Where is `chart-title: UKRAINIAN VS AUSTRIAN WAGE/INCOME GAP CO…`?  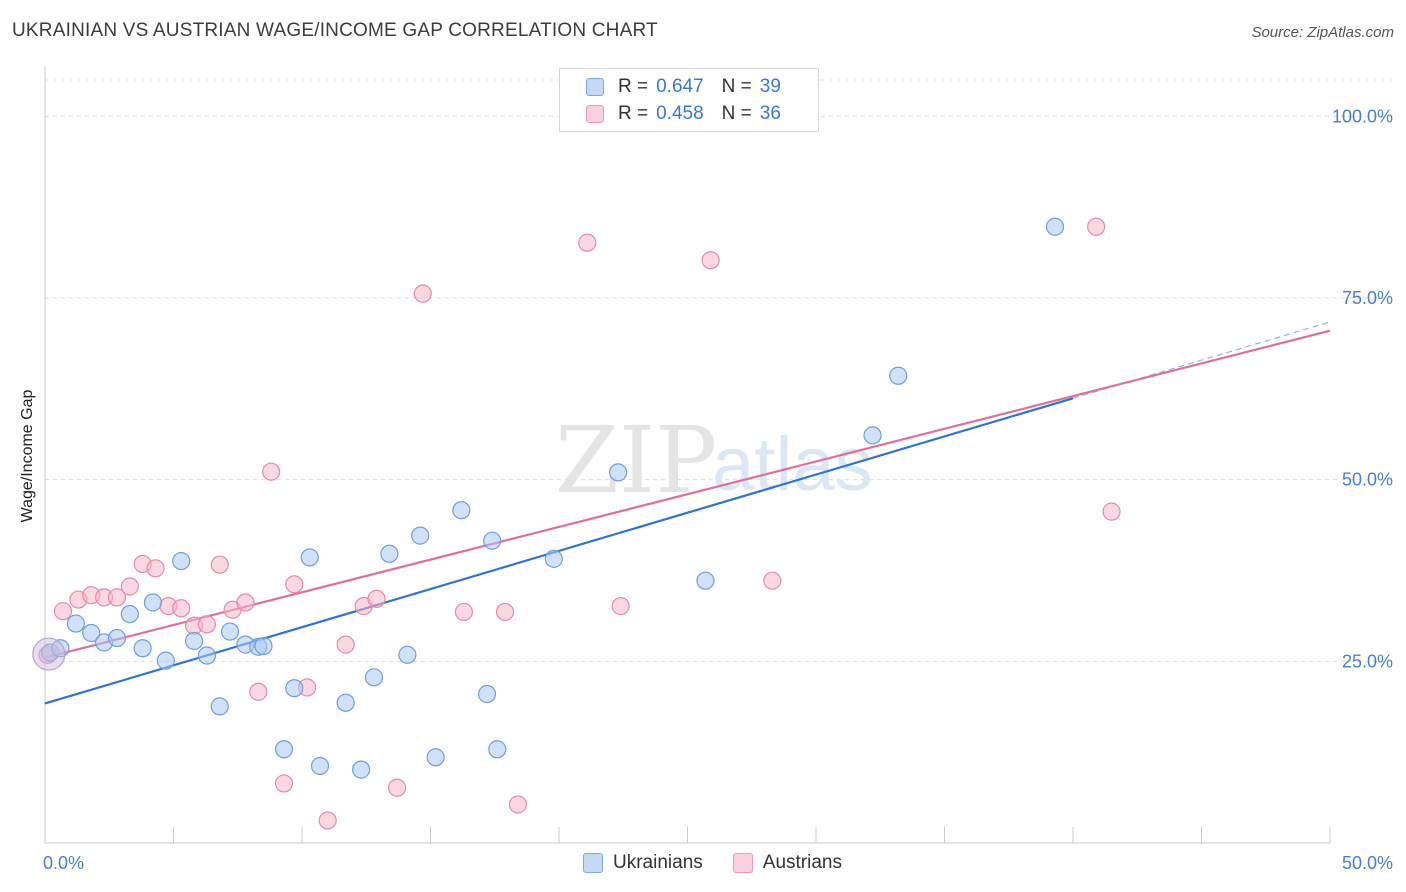
chart-title: UKRAINIAN VS AUSTRIAN WAGE/INCOME GAP CO… is located at coordinates (335, 30).